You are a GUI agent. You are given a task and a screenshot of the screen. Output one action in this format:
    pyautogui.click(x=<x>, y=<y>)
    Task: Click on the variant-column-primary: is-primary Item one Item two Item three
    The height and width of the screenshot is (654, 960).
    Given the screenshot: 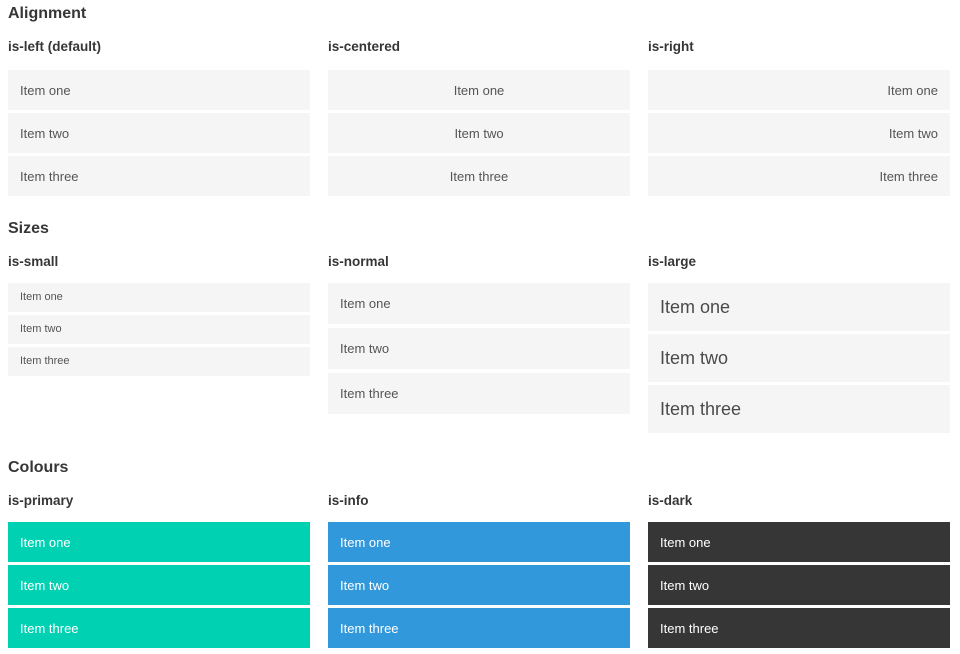 What is the action you would take?
    pyautogui.click(x=159, y=564)
    